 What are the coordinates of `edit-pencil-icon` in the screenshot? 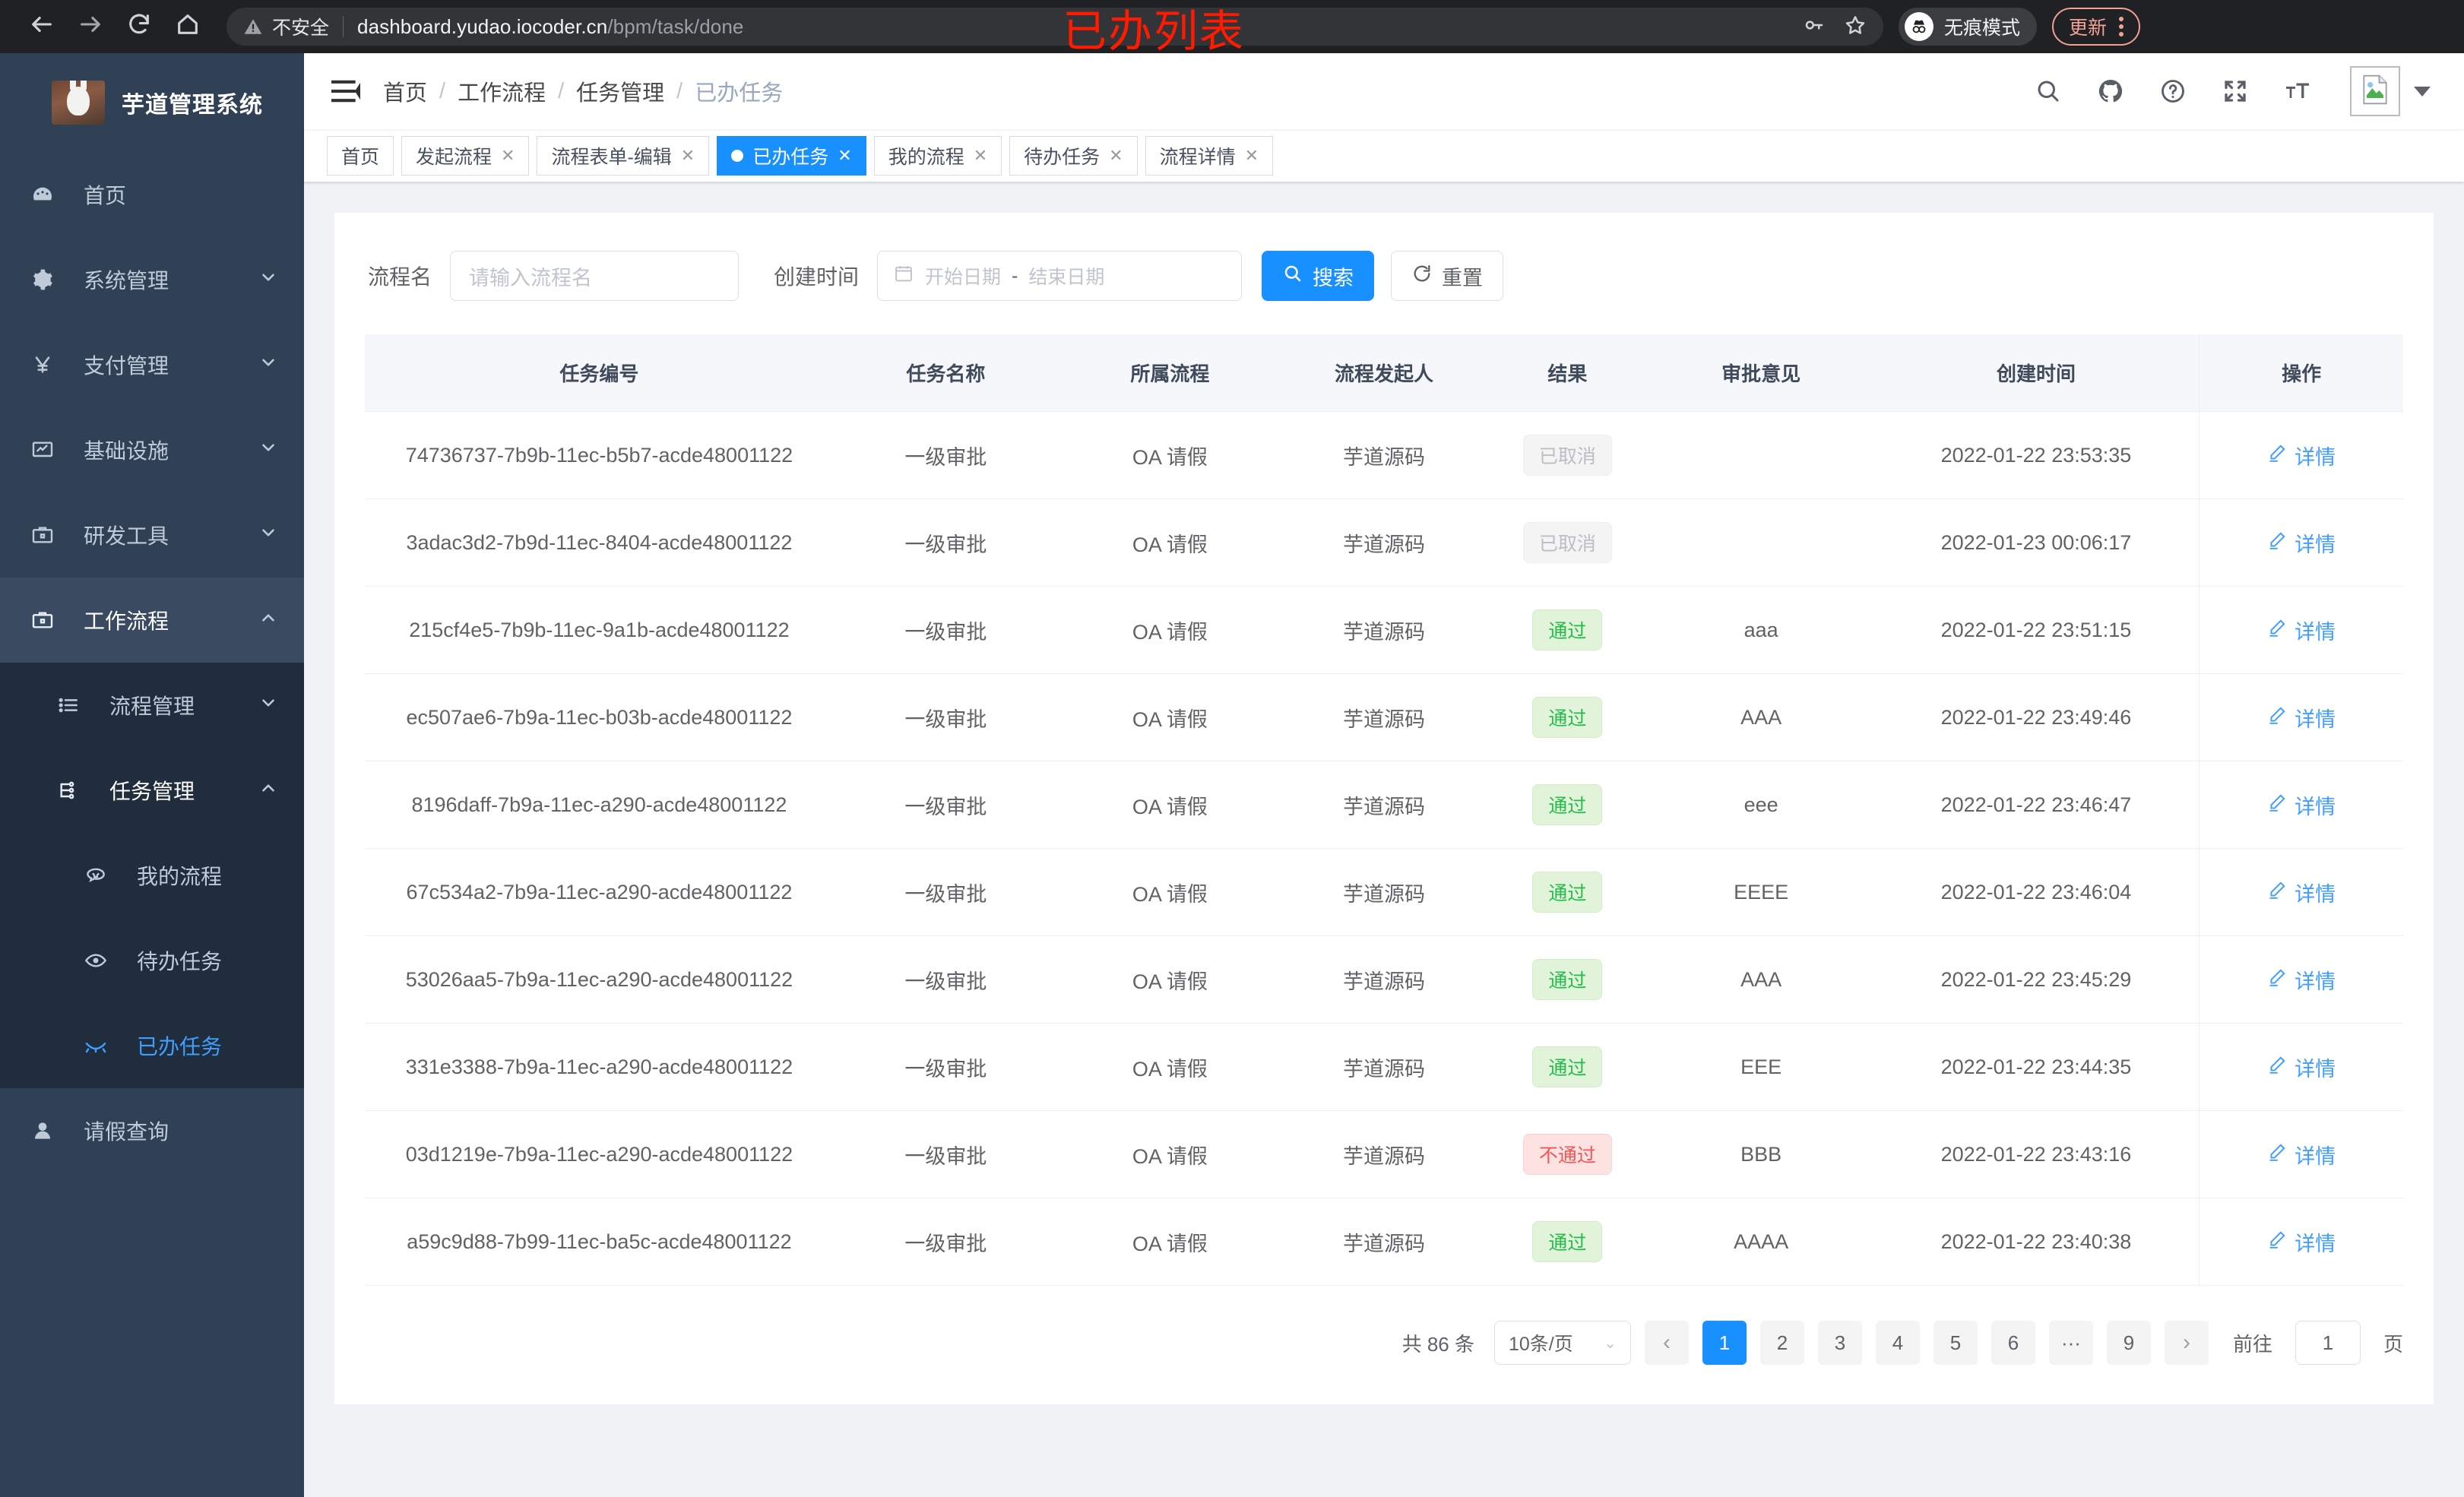 It's located at (2277, 1067).